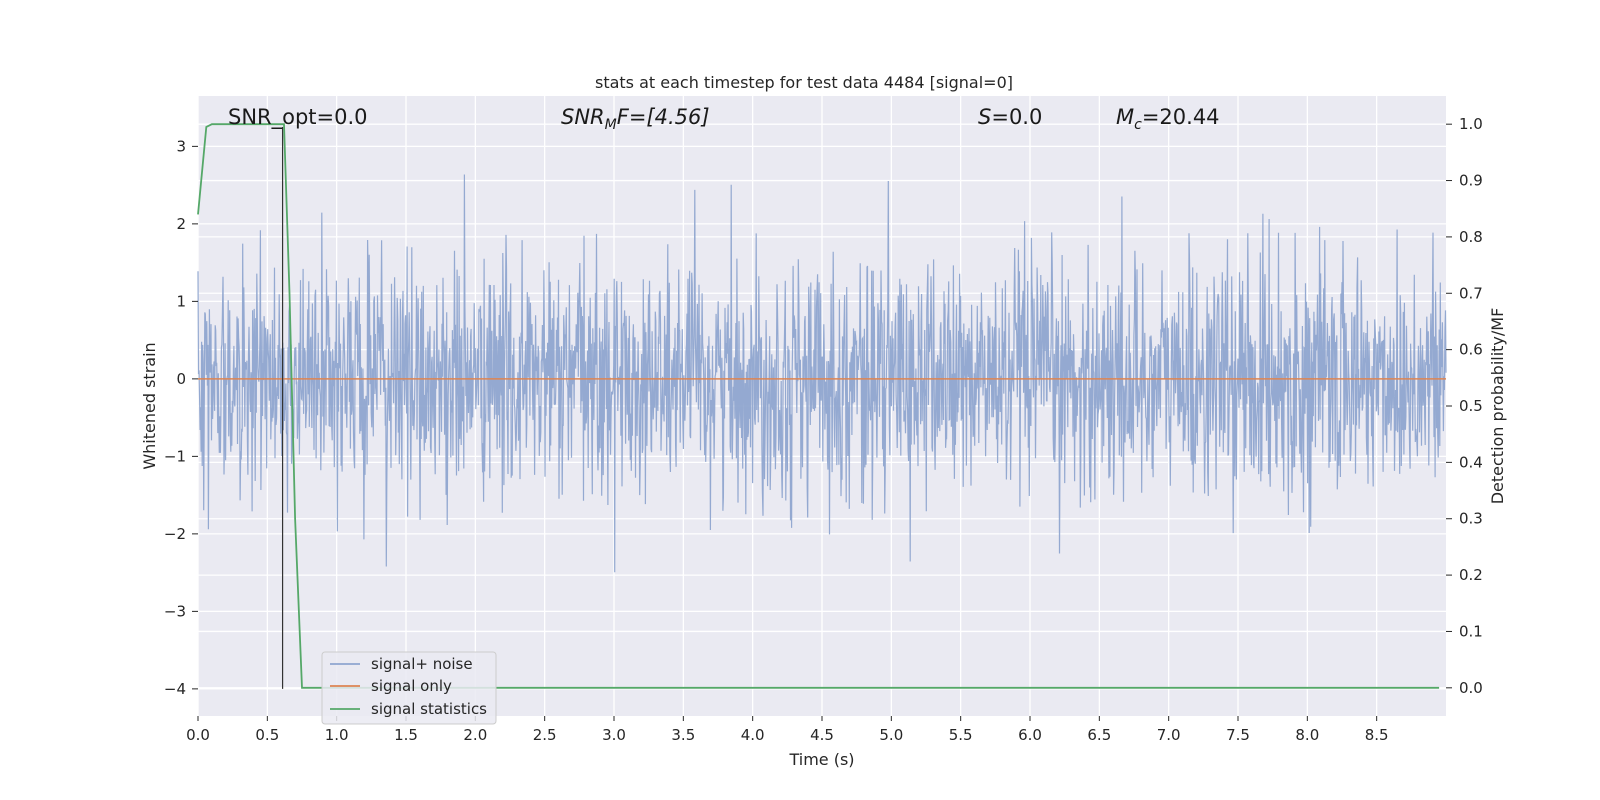 This screenshot has height=800, width=1600. What do you see at coordinates (1016, 117) in the screenshot?
I see `annotation-s-value: =0.0` at bounding box center [1016, 117].